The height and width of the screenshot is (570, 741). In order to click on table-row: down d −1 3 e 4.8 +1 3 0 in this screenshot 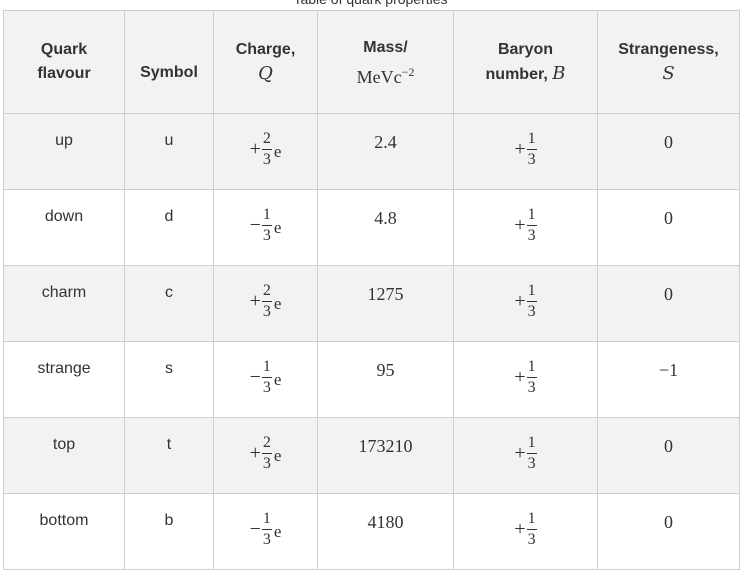, I will do `click(371, 227)`.